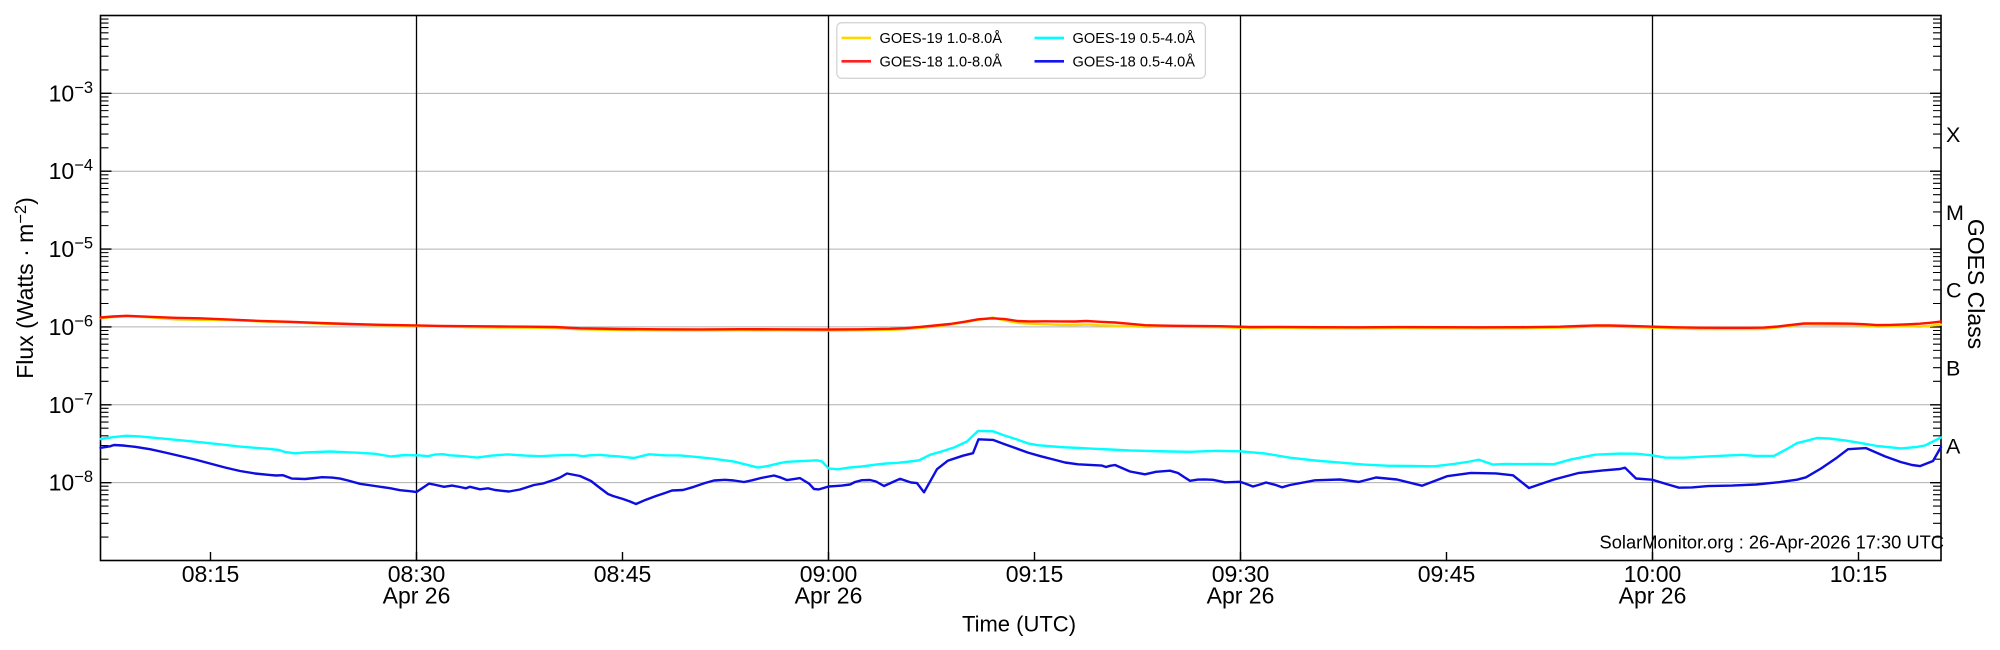 The height and width of the screenshot is (650, 2000). I want to click on svg-text: 09:30, so click(1241, 574).